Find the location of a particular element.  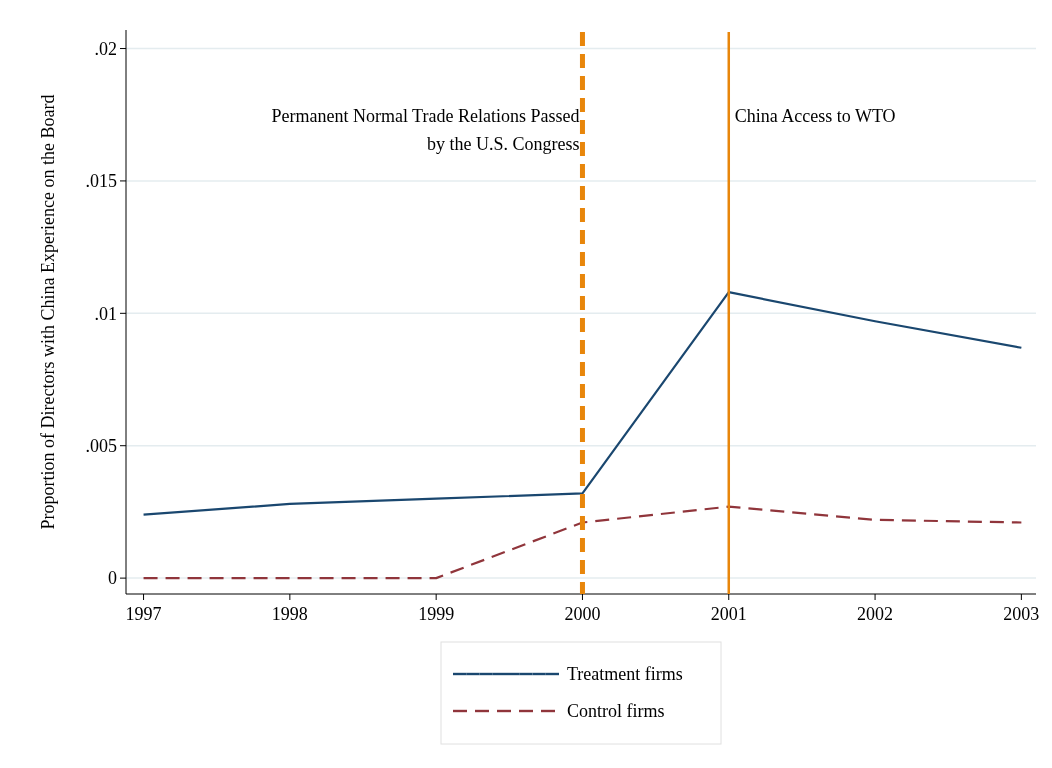

line-series is located at coordinates (582, 542).